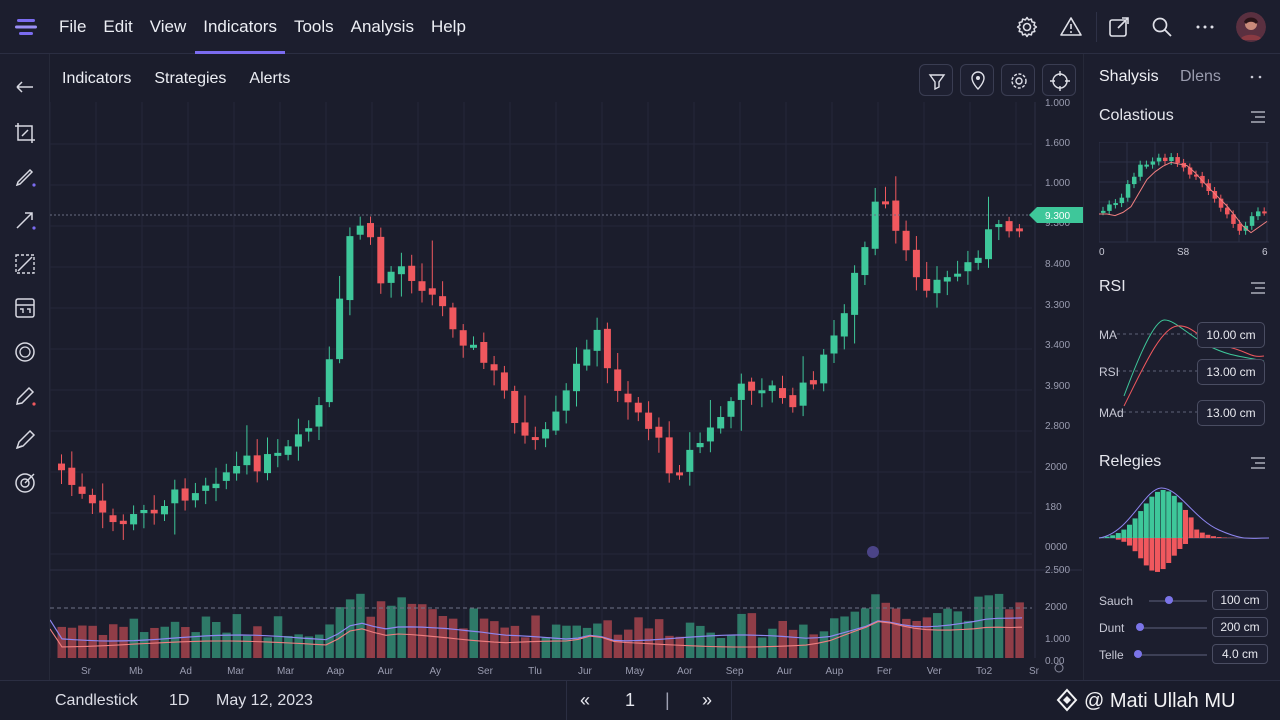 This screenshot has width=1280, height=720. What do you see at coordinates (190, 78) in the screenshot?
I see `tab-strategies: Strategies` at bounding box center [190, 78].